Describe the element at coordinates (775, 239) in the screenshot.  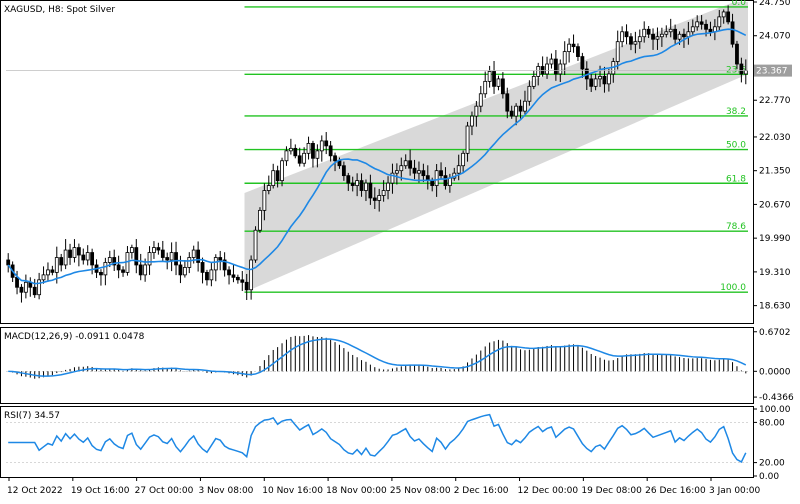
I see `price-axis-label: 19.990` at that location.